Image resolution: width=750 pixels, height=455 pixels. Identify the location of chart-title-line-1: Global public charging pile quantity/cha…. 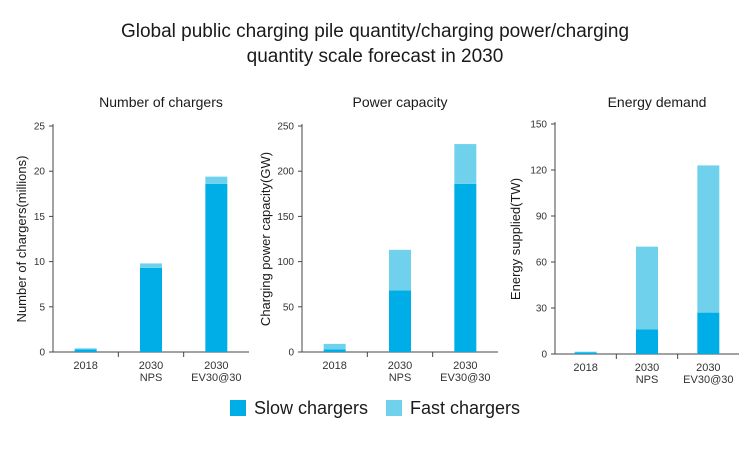
(375, 31).